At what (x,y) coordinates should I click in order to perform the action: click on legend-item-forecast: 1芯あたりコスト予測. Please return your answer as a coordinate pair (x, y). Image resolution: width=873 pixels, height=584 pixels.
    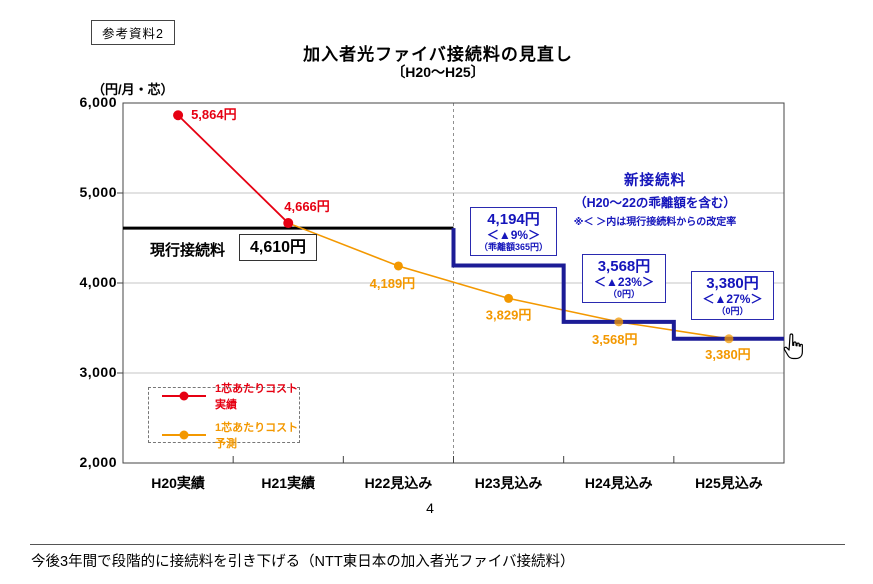
    Looking at the image, I should click on (224, 435).